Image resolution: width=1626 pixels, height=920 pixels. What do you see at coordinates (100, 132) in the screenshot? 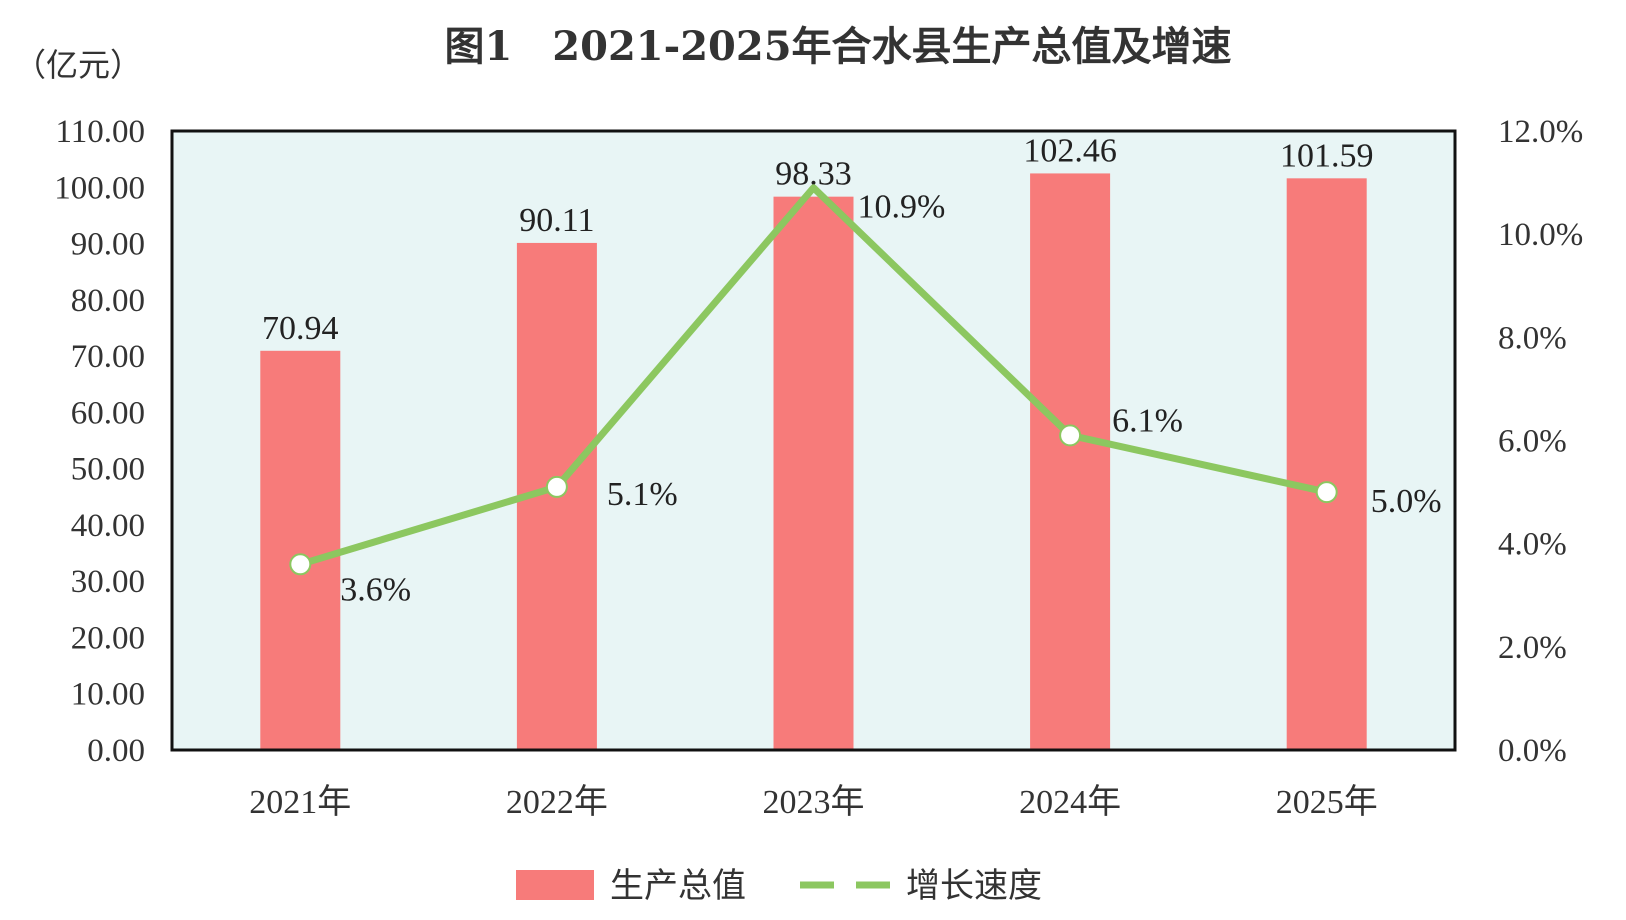
I see `y-left-tick-label: 110.00` at bounding box center [100, 132].